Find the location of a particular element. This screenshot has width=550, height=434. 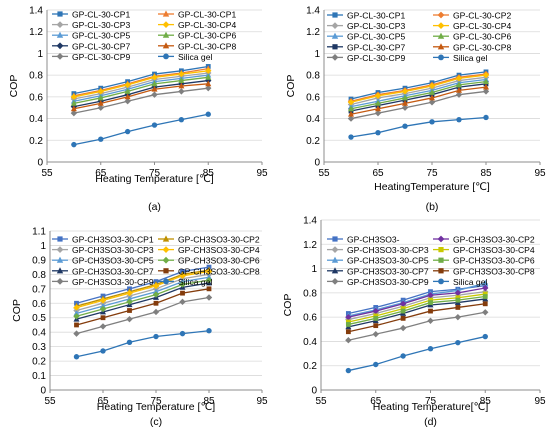

legend-entry: GP-CL-30-CP4 is located at coordinates (482, 26).